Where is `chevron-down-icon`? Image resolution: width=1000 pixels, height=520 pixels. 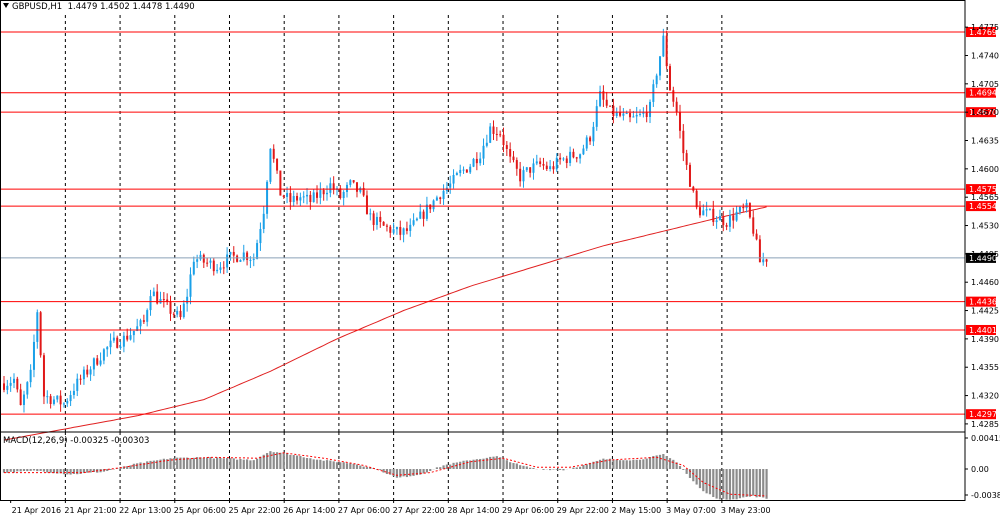 chevron-down-icon is located at coordinates (6, 5).